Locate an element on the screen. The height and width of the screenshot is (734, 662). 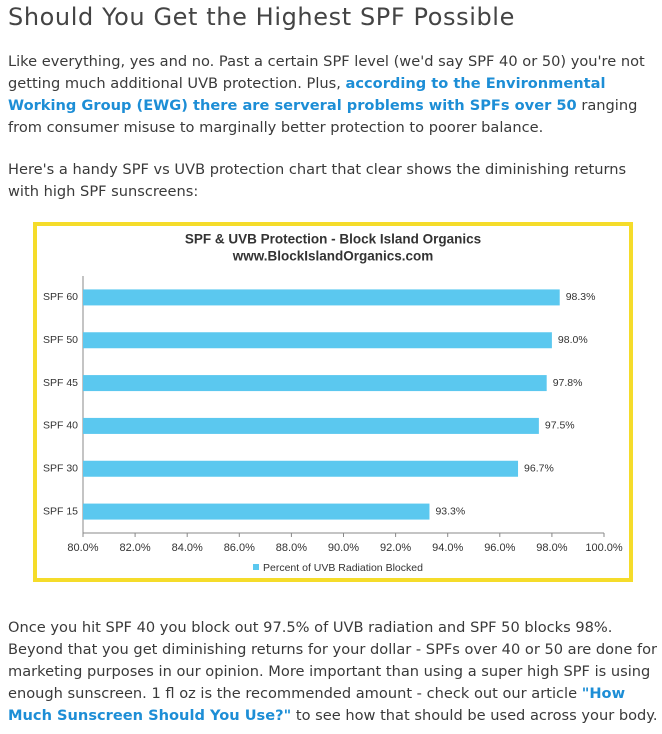
x-tick-label: 82.0% is located at coordinates (134, 548).